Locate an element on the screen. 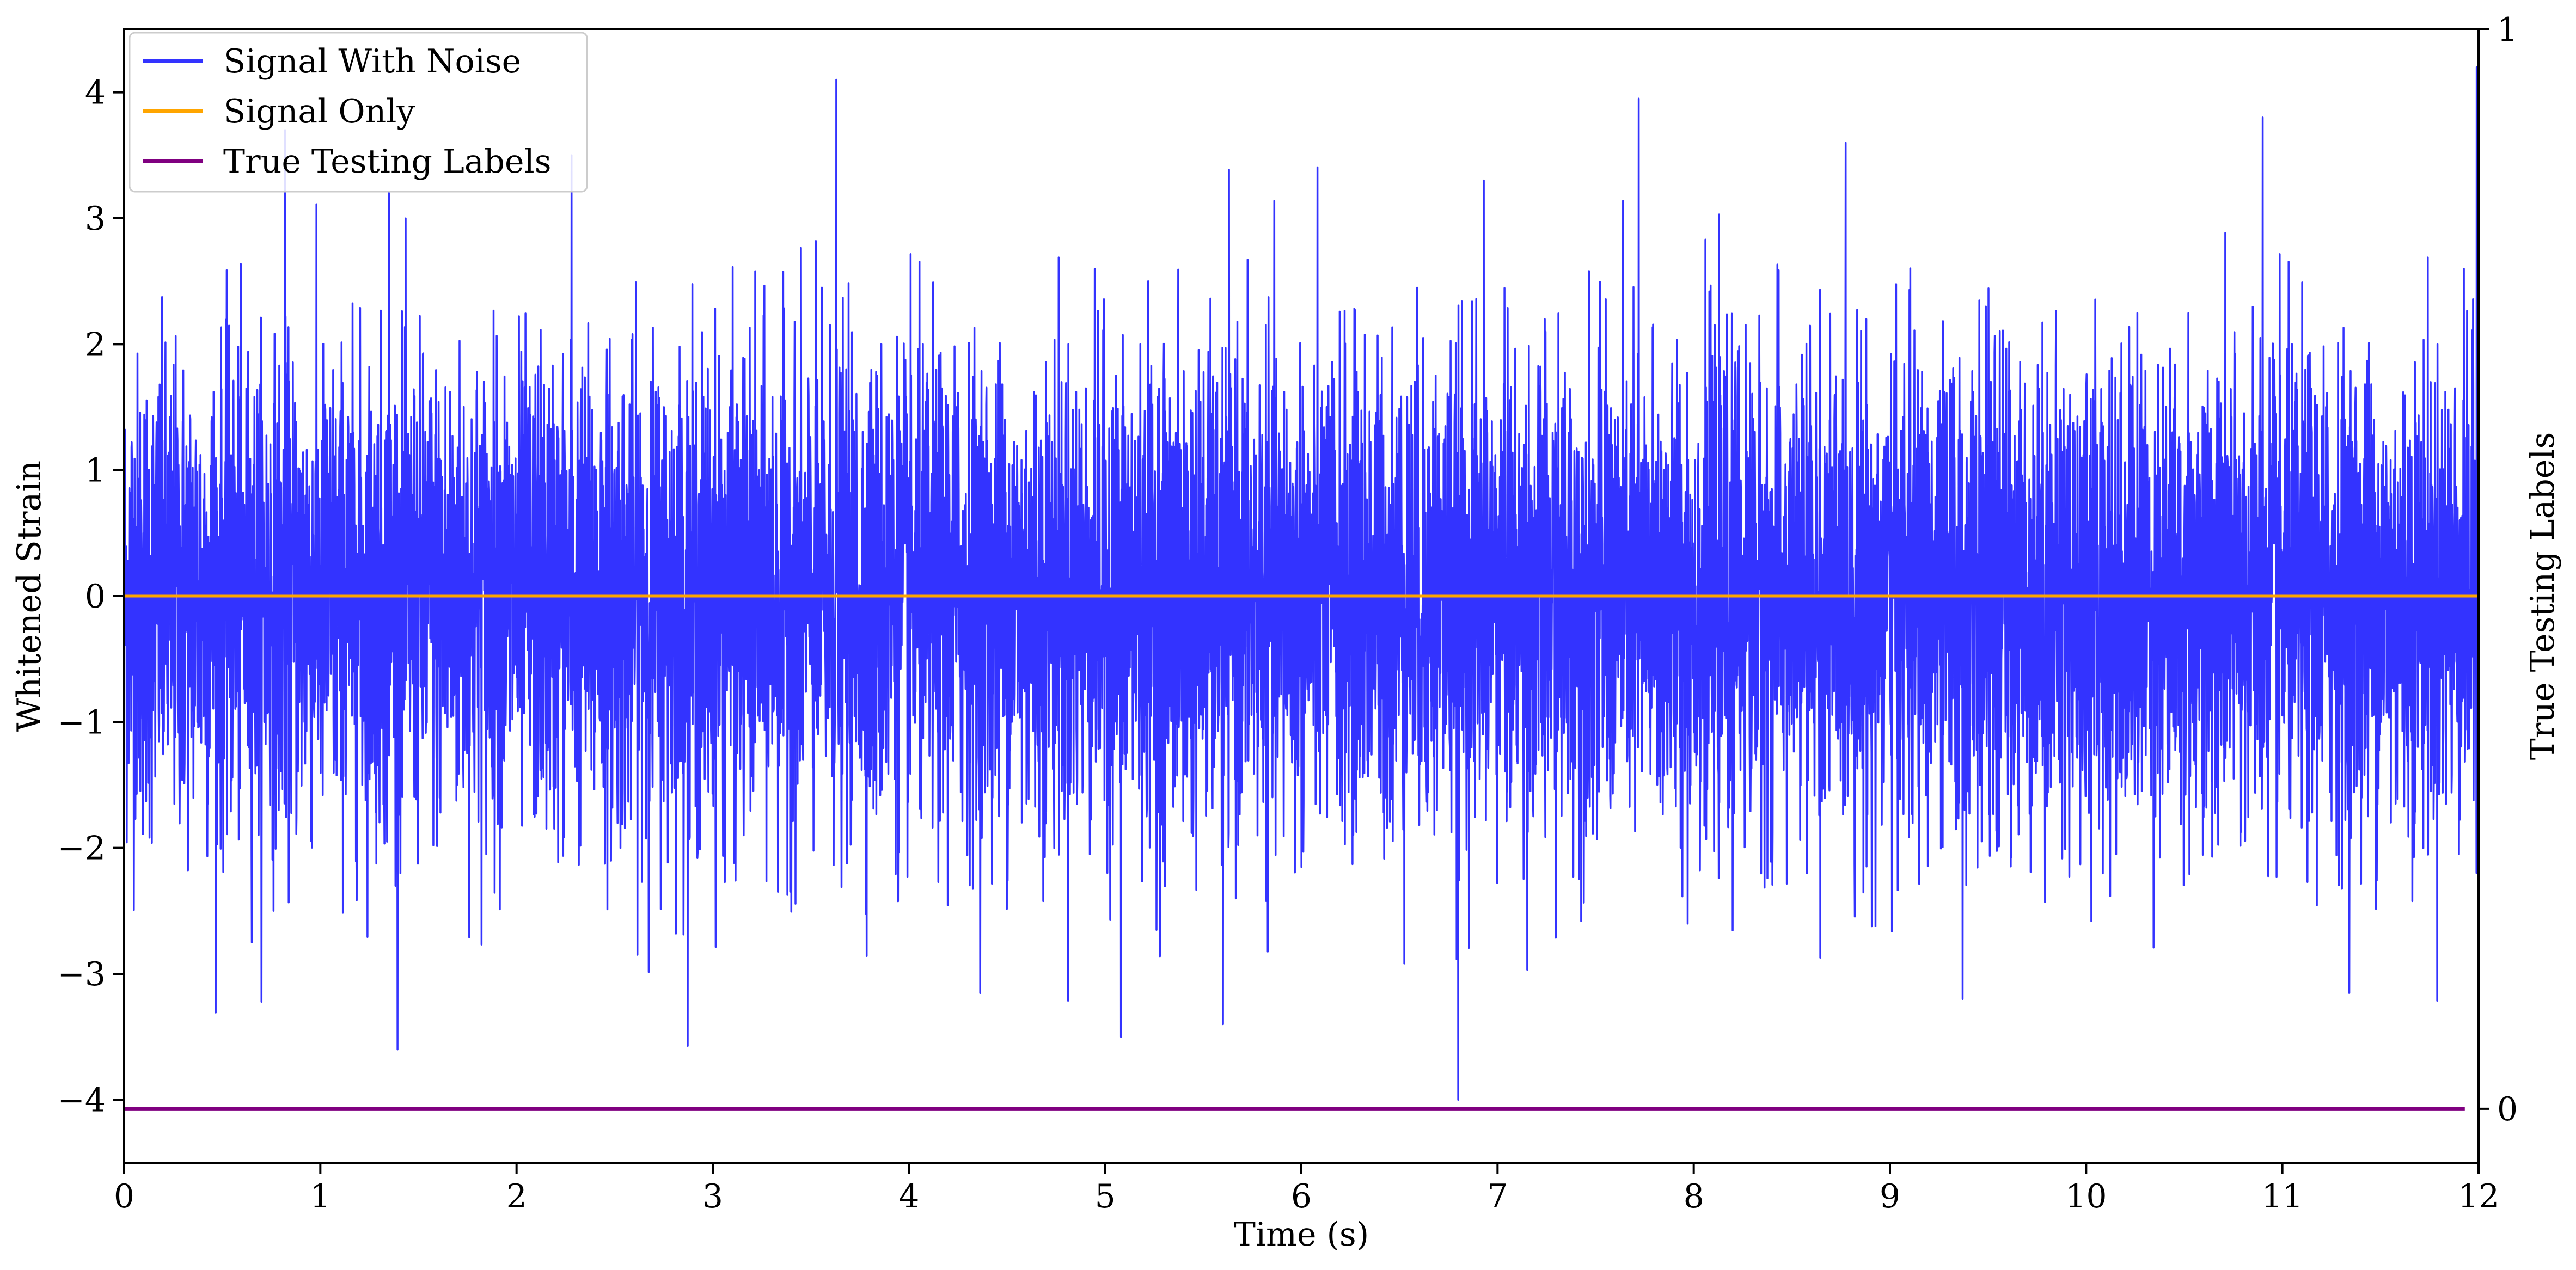 The width and height of the screenshot is (2576, 1270). x-tick-label: 11 is located at coordinates (2282, 1196).